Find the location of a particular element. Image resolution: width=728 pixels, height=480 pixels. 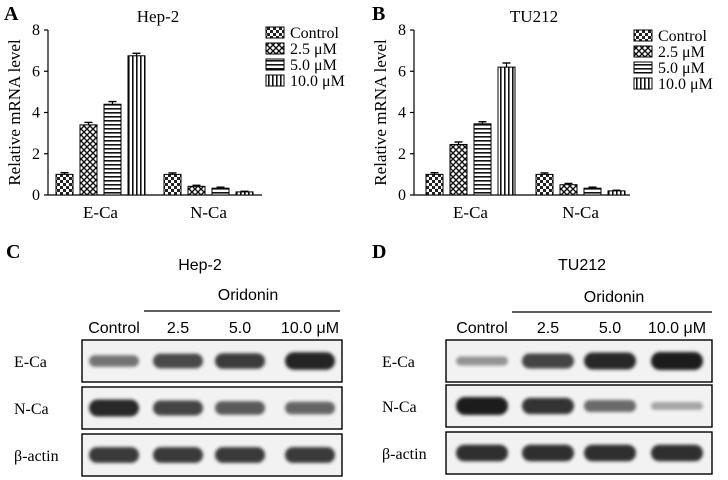

blot-title: TU212 is located at coordinates (582, 265).